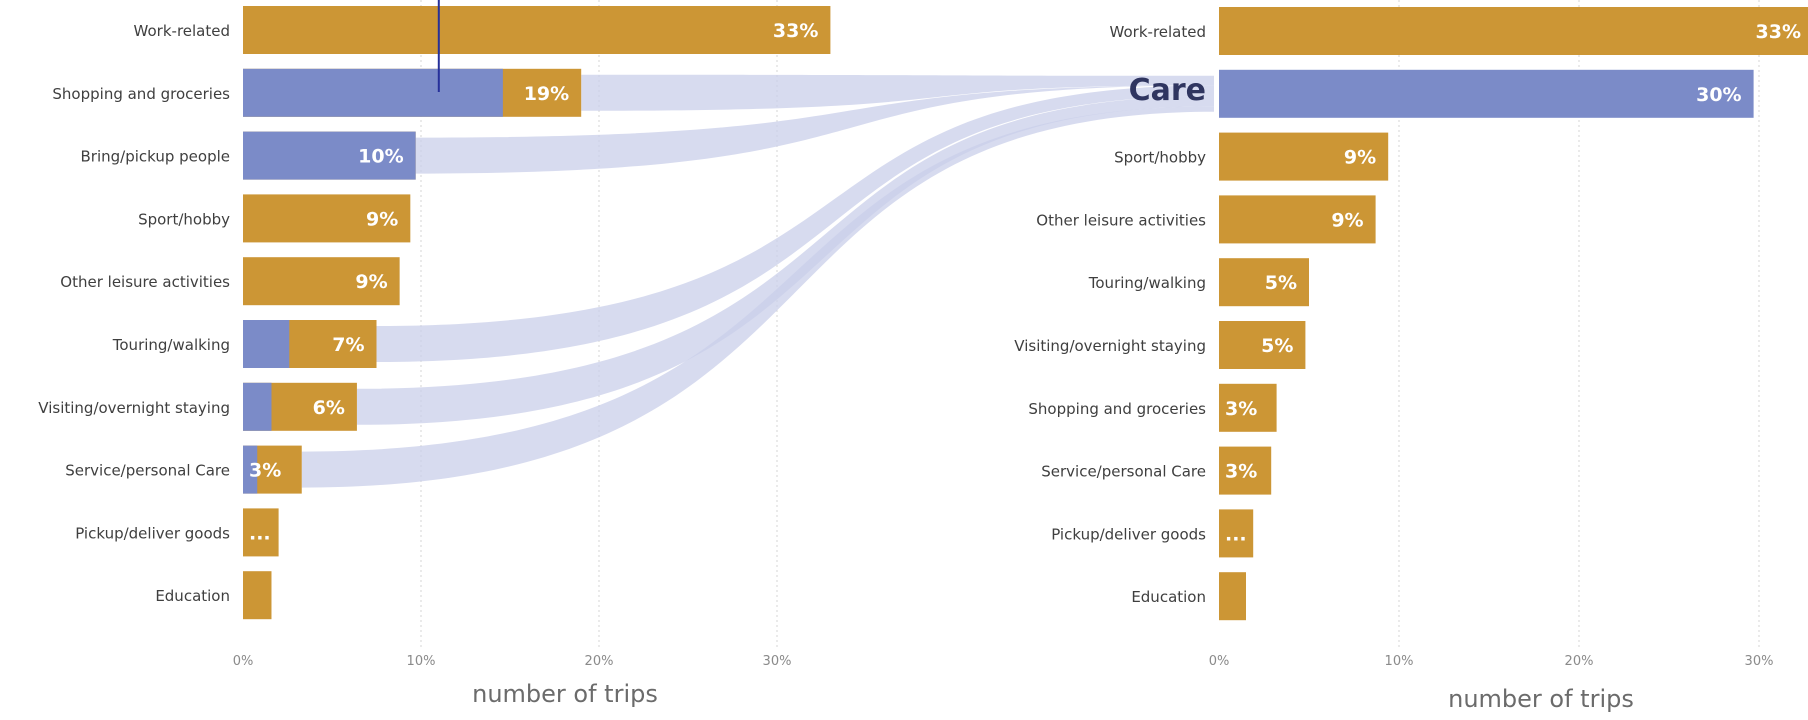  I want to click on right-bar-care, so click(1486, 93).